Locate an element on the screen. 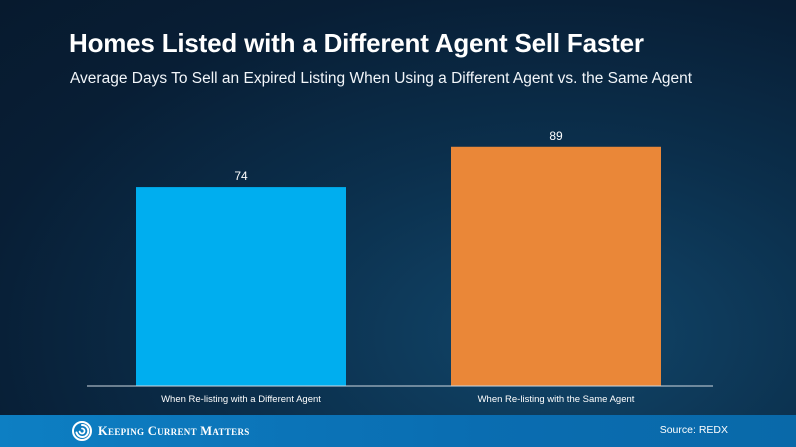 This screenshot has width=796, height=447. swirl-logo-icon is located at coordinates (82, 431).